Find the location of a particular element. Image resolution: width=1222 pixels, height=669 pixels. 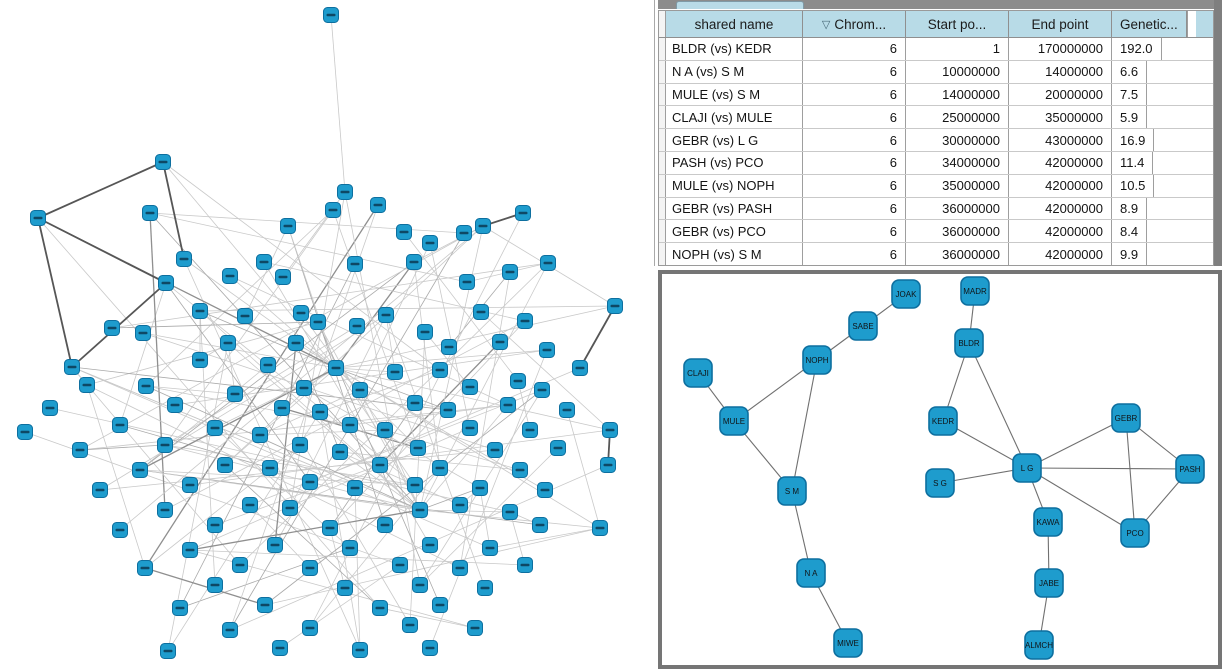

table-tab-fragment is located at coordinates (740, 5).